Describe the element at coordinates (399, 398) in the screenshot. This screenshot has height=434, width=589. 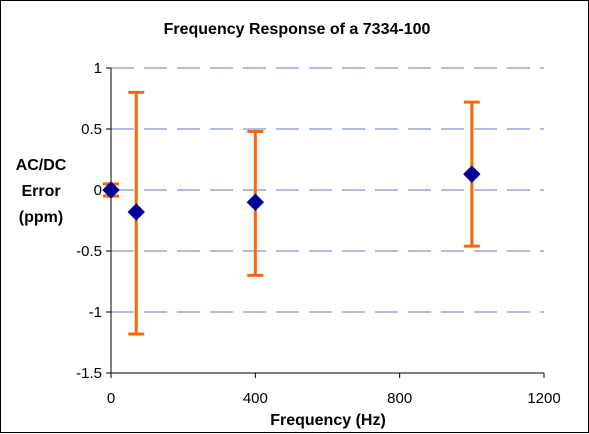
I see `x-tick-label-2: 800` at that location.